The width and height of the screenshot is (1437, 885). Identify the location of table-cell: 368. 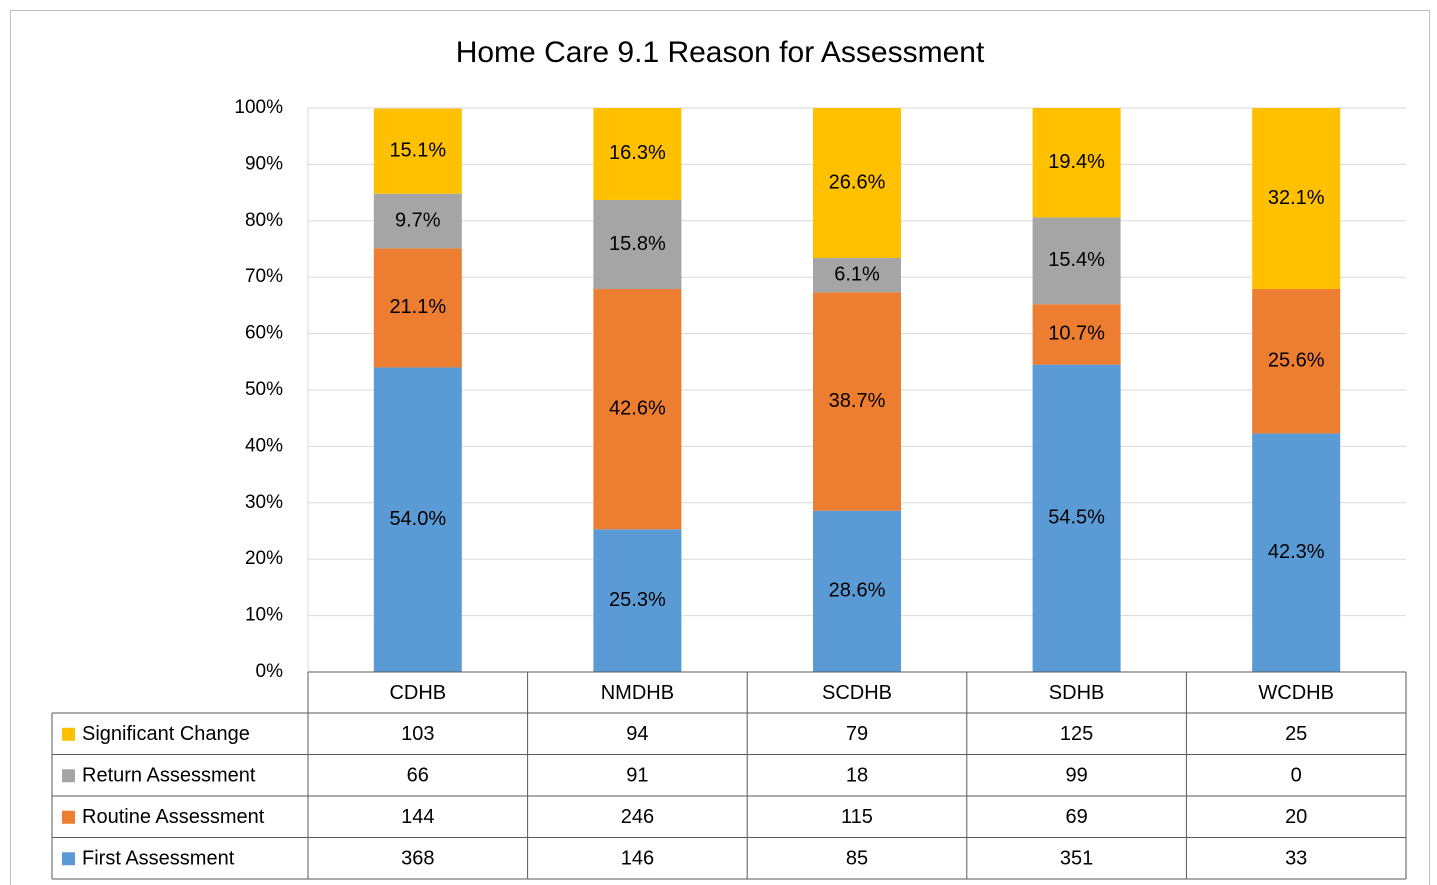
(417, 859).